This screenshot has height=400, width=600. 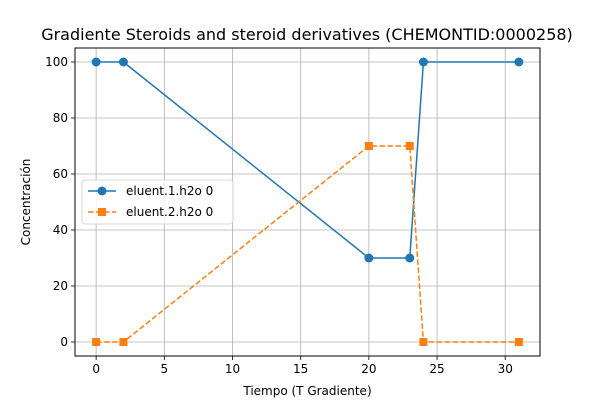 I want to click on legend-box, so click(x=157, y=202).